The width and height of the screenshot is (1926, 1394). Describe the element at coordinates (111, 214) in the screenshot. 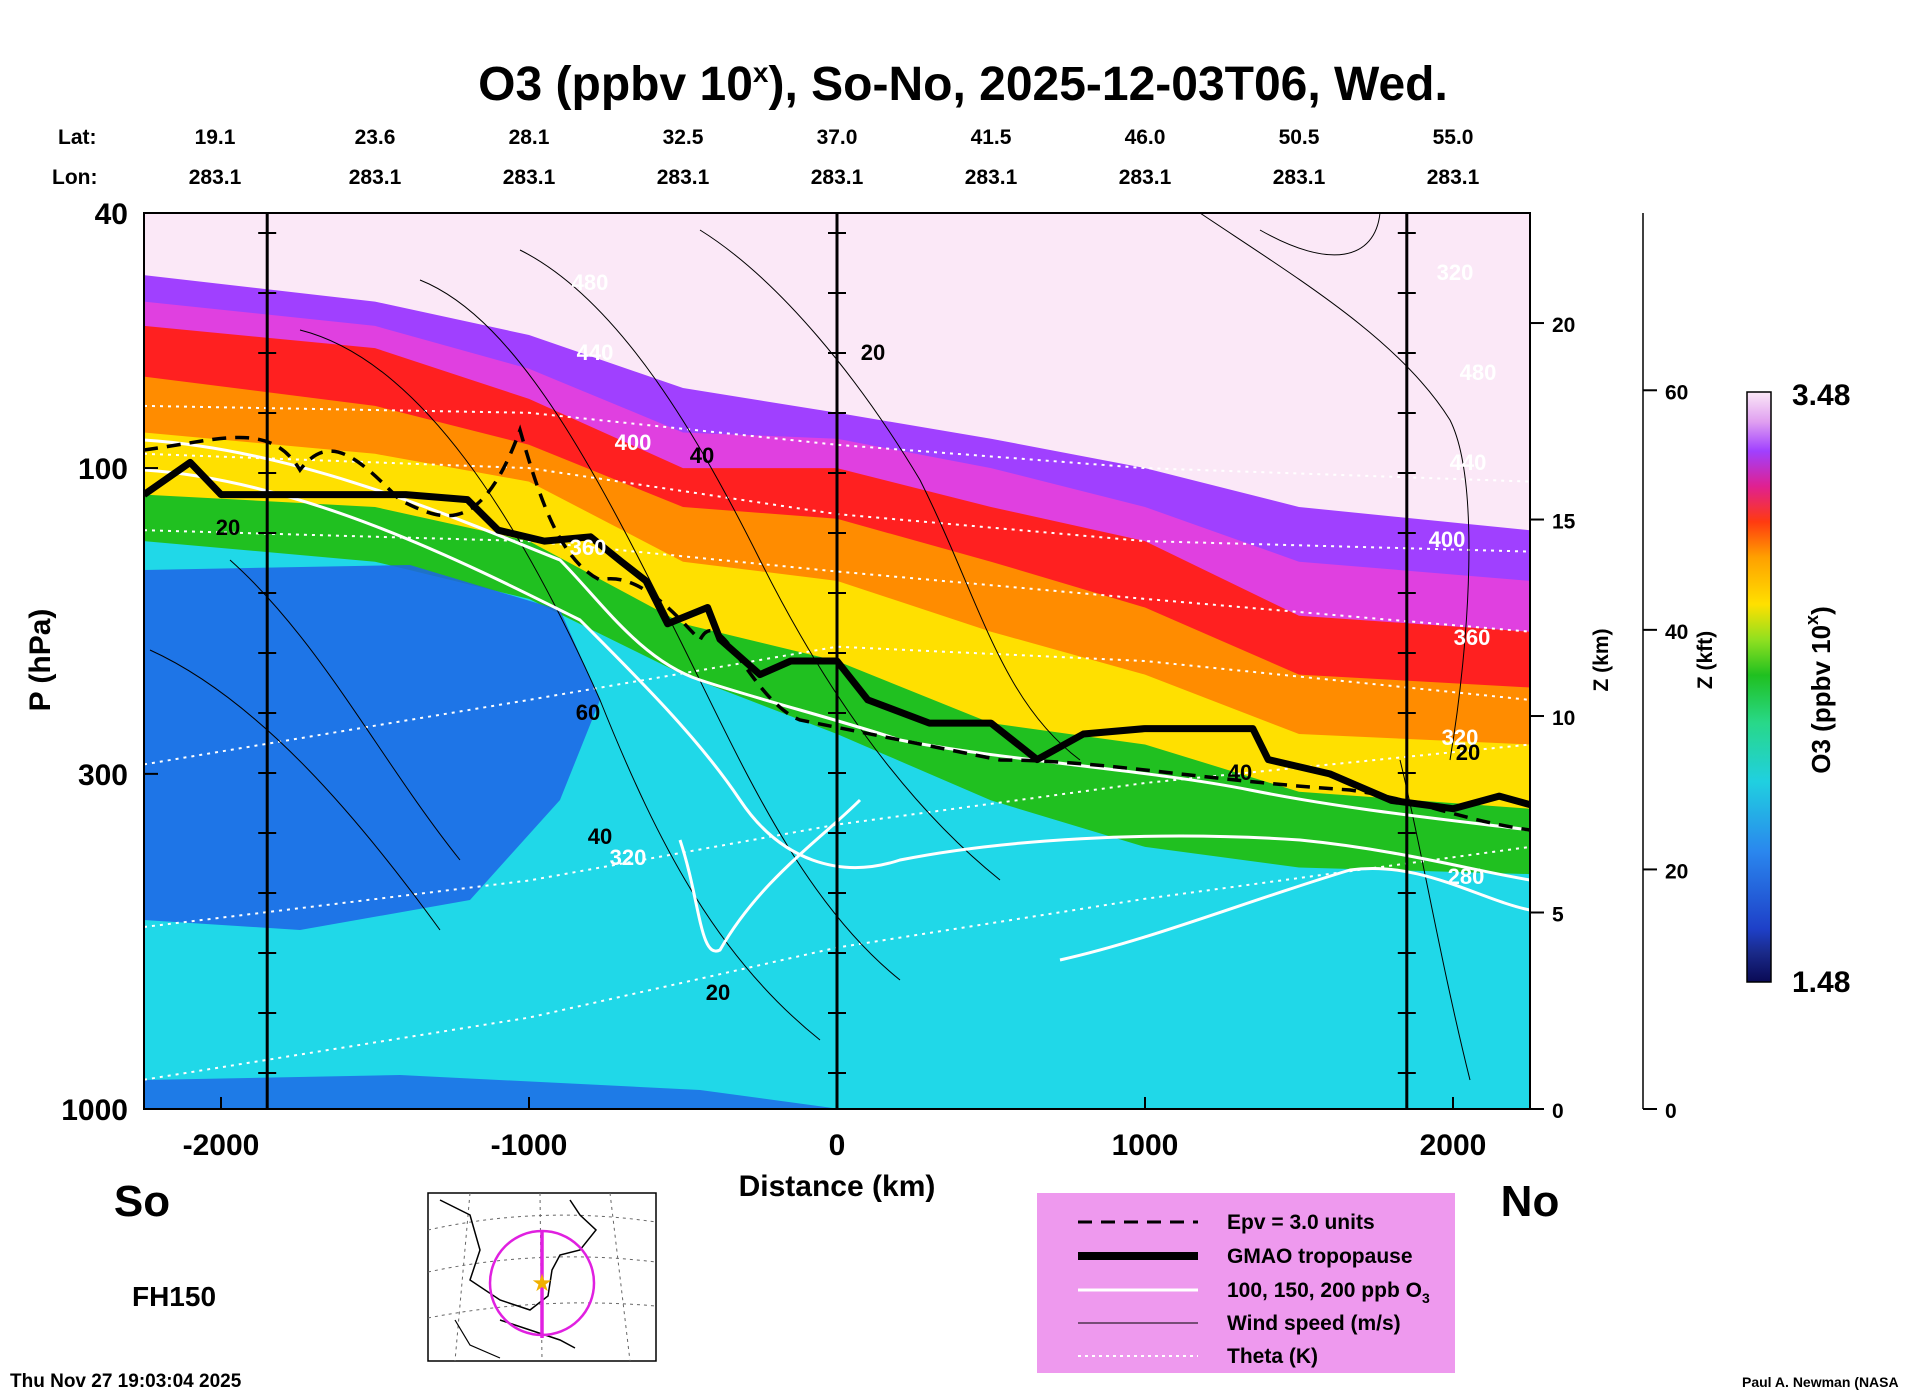

I see `y-tick-label: 40` at that location.